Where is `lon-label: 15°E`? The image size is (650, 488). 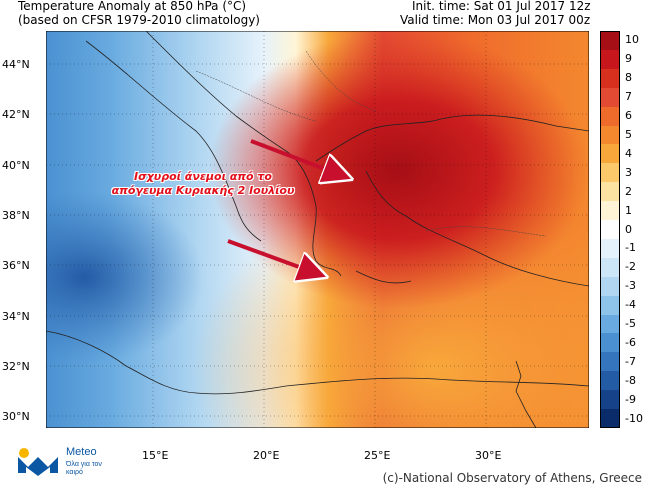
lon-label: 15°E is located at coordinates (155, 455).